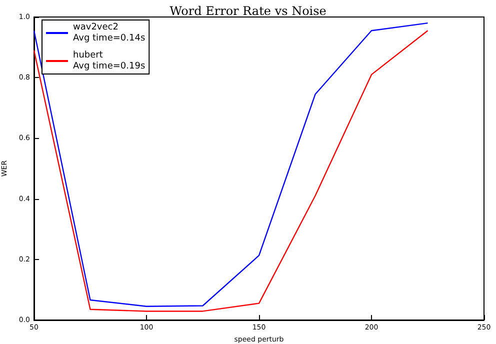  Describe the element at coordinates (109, 33) in the screenshot. I see `legend-label: wav2vec2 Avg time=0.14s` at that location.